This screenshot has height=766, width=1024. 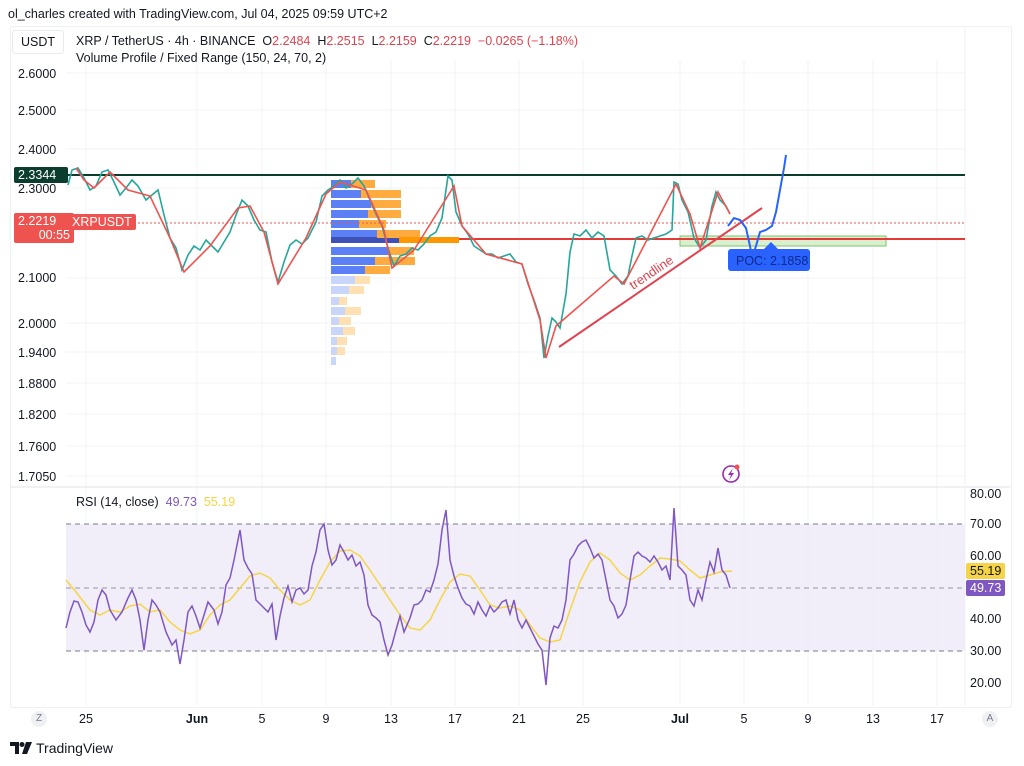 What do you see at coordinates (37, 111) in the screenshot?
I see `price-tick: 2.5000` at bounding box center [37, 111].